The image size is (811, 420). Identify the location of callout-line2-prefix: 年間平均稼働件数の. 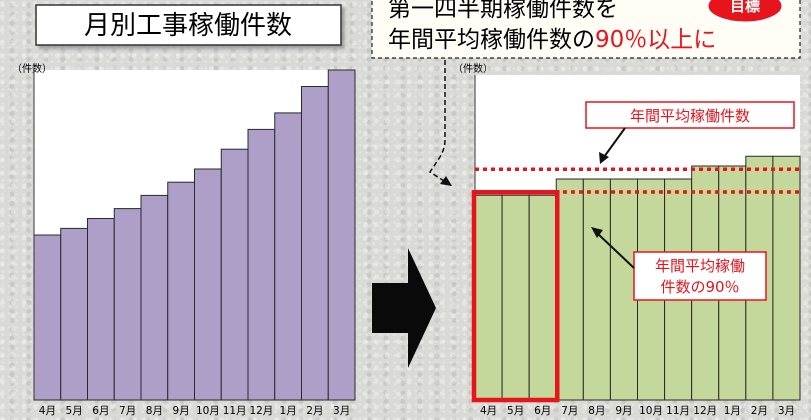
(491, 40).